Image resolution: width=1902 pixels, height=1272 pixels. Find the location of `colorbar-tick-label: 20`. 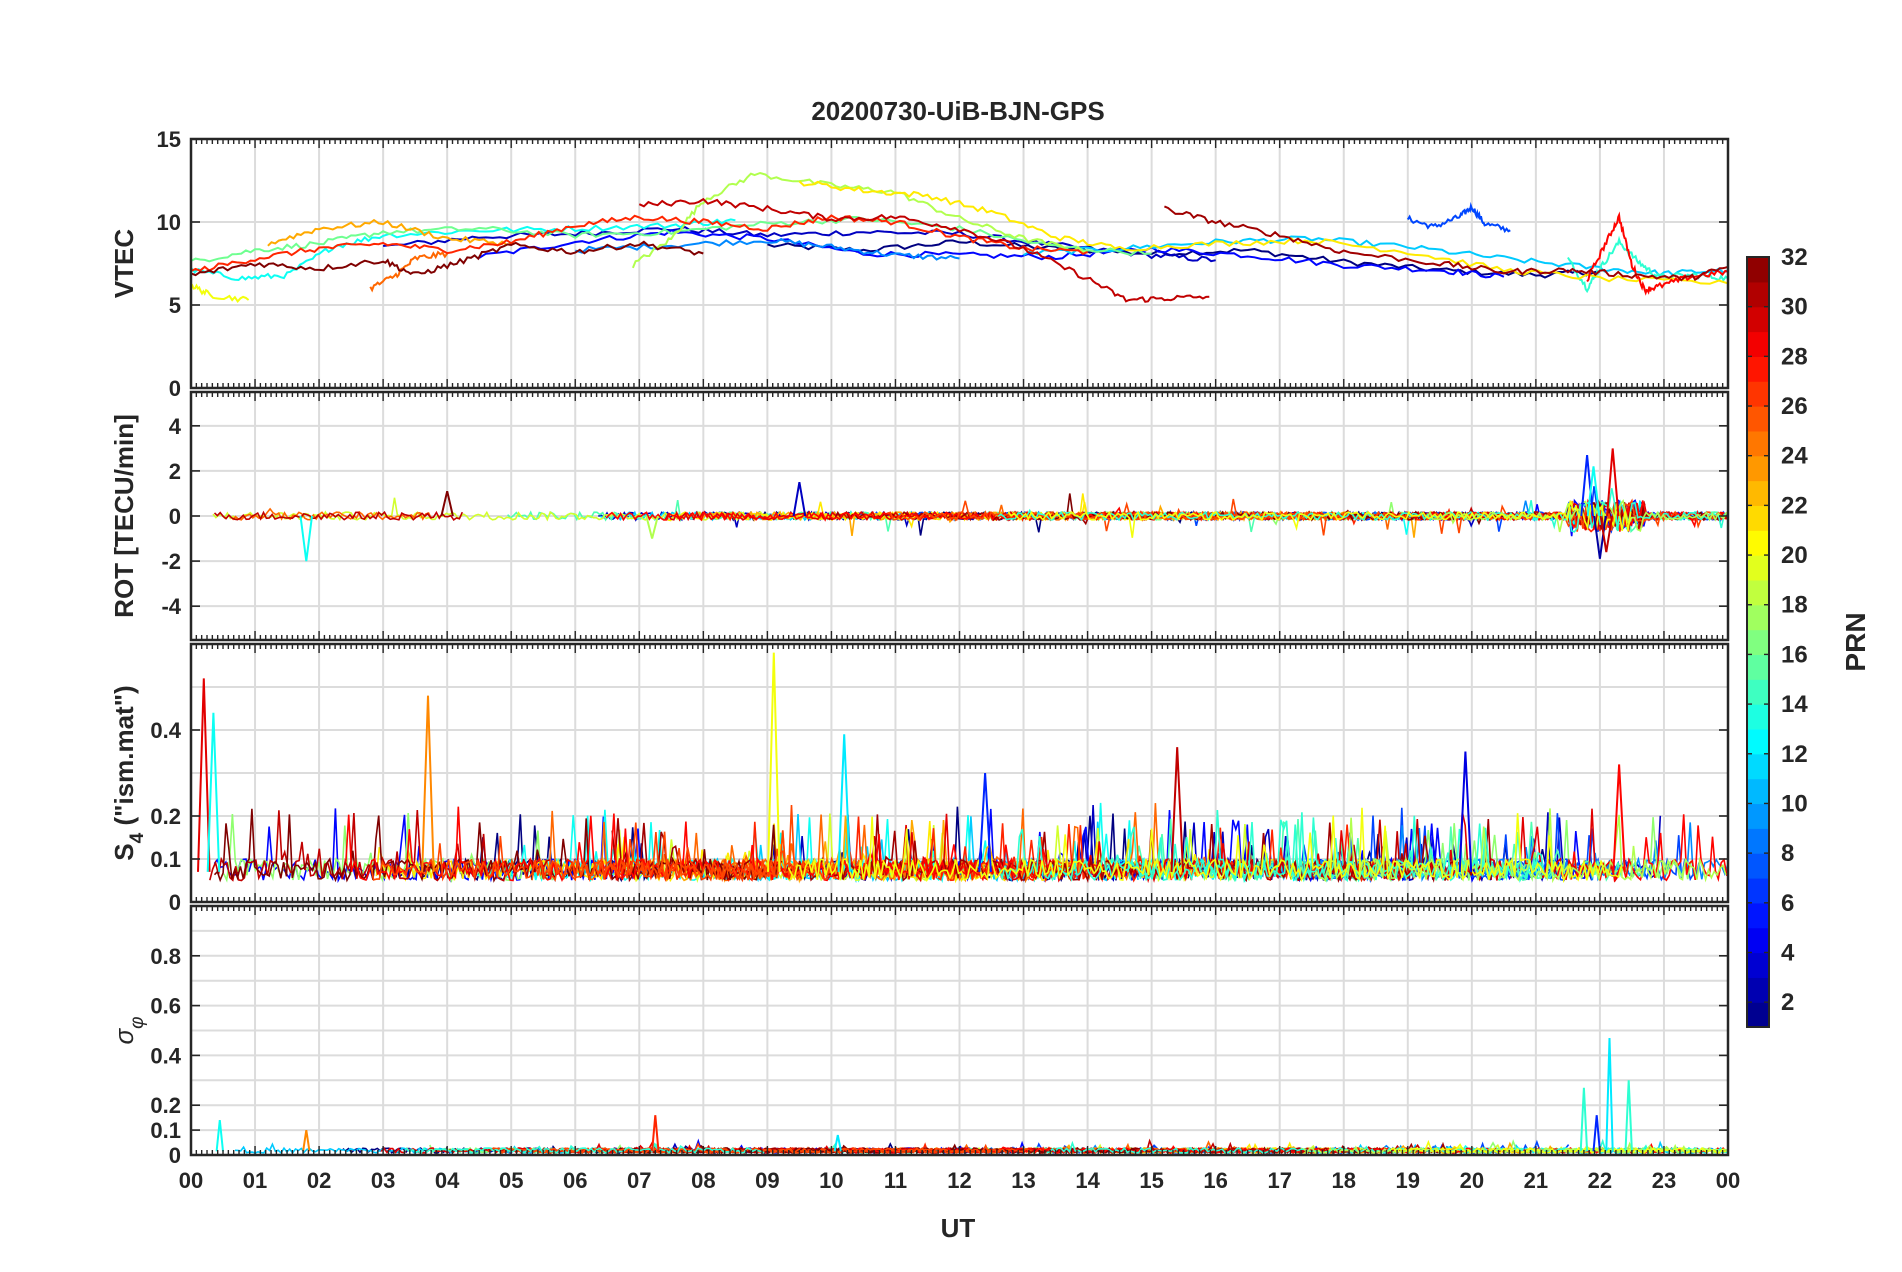

colorbar-tick-label: 20 is located at coordinates (1794, 555).